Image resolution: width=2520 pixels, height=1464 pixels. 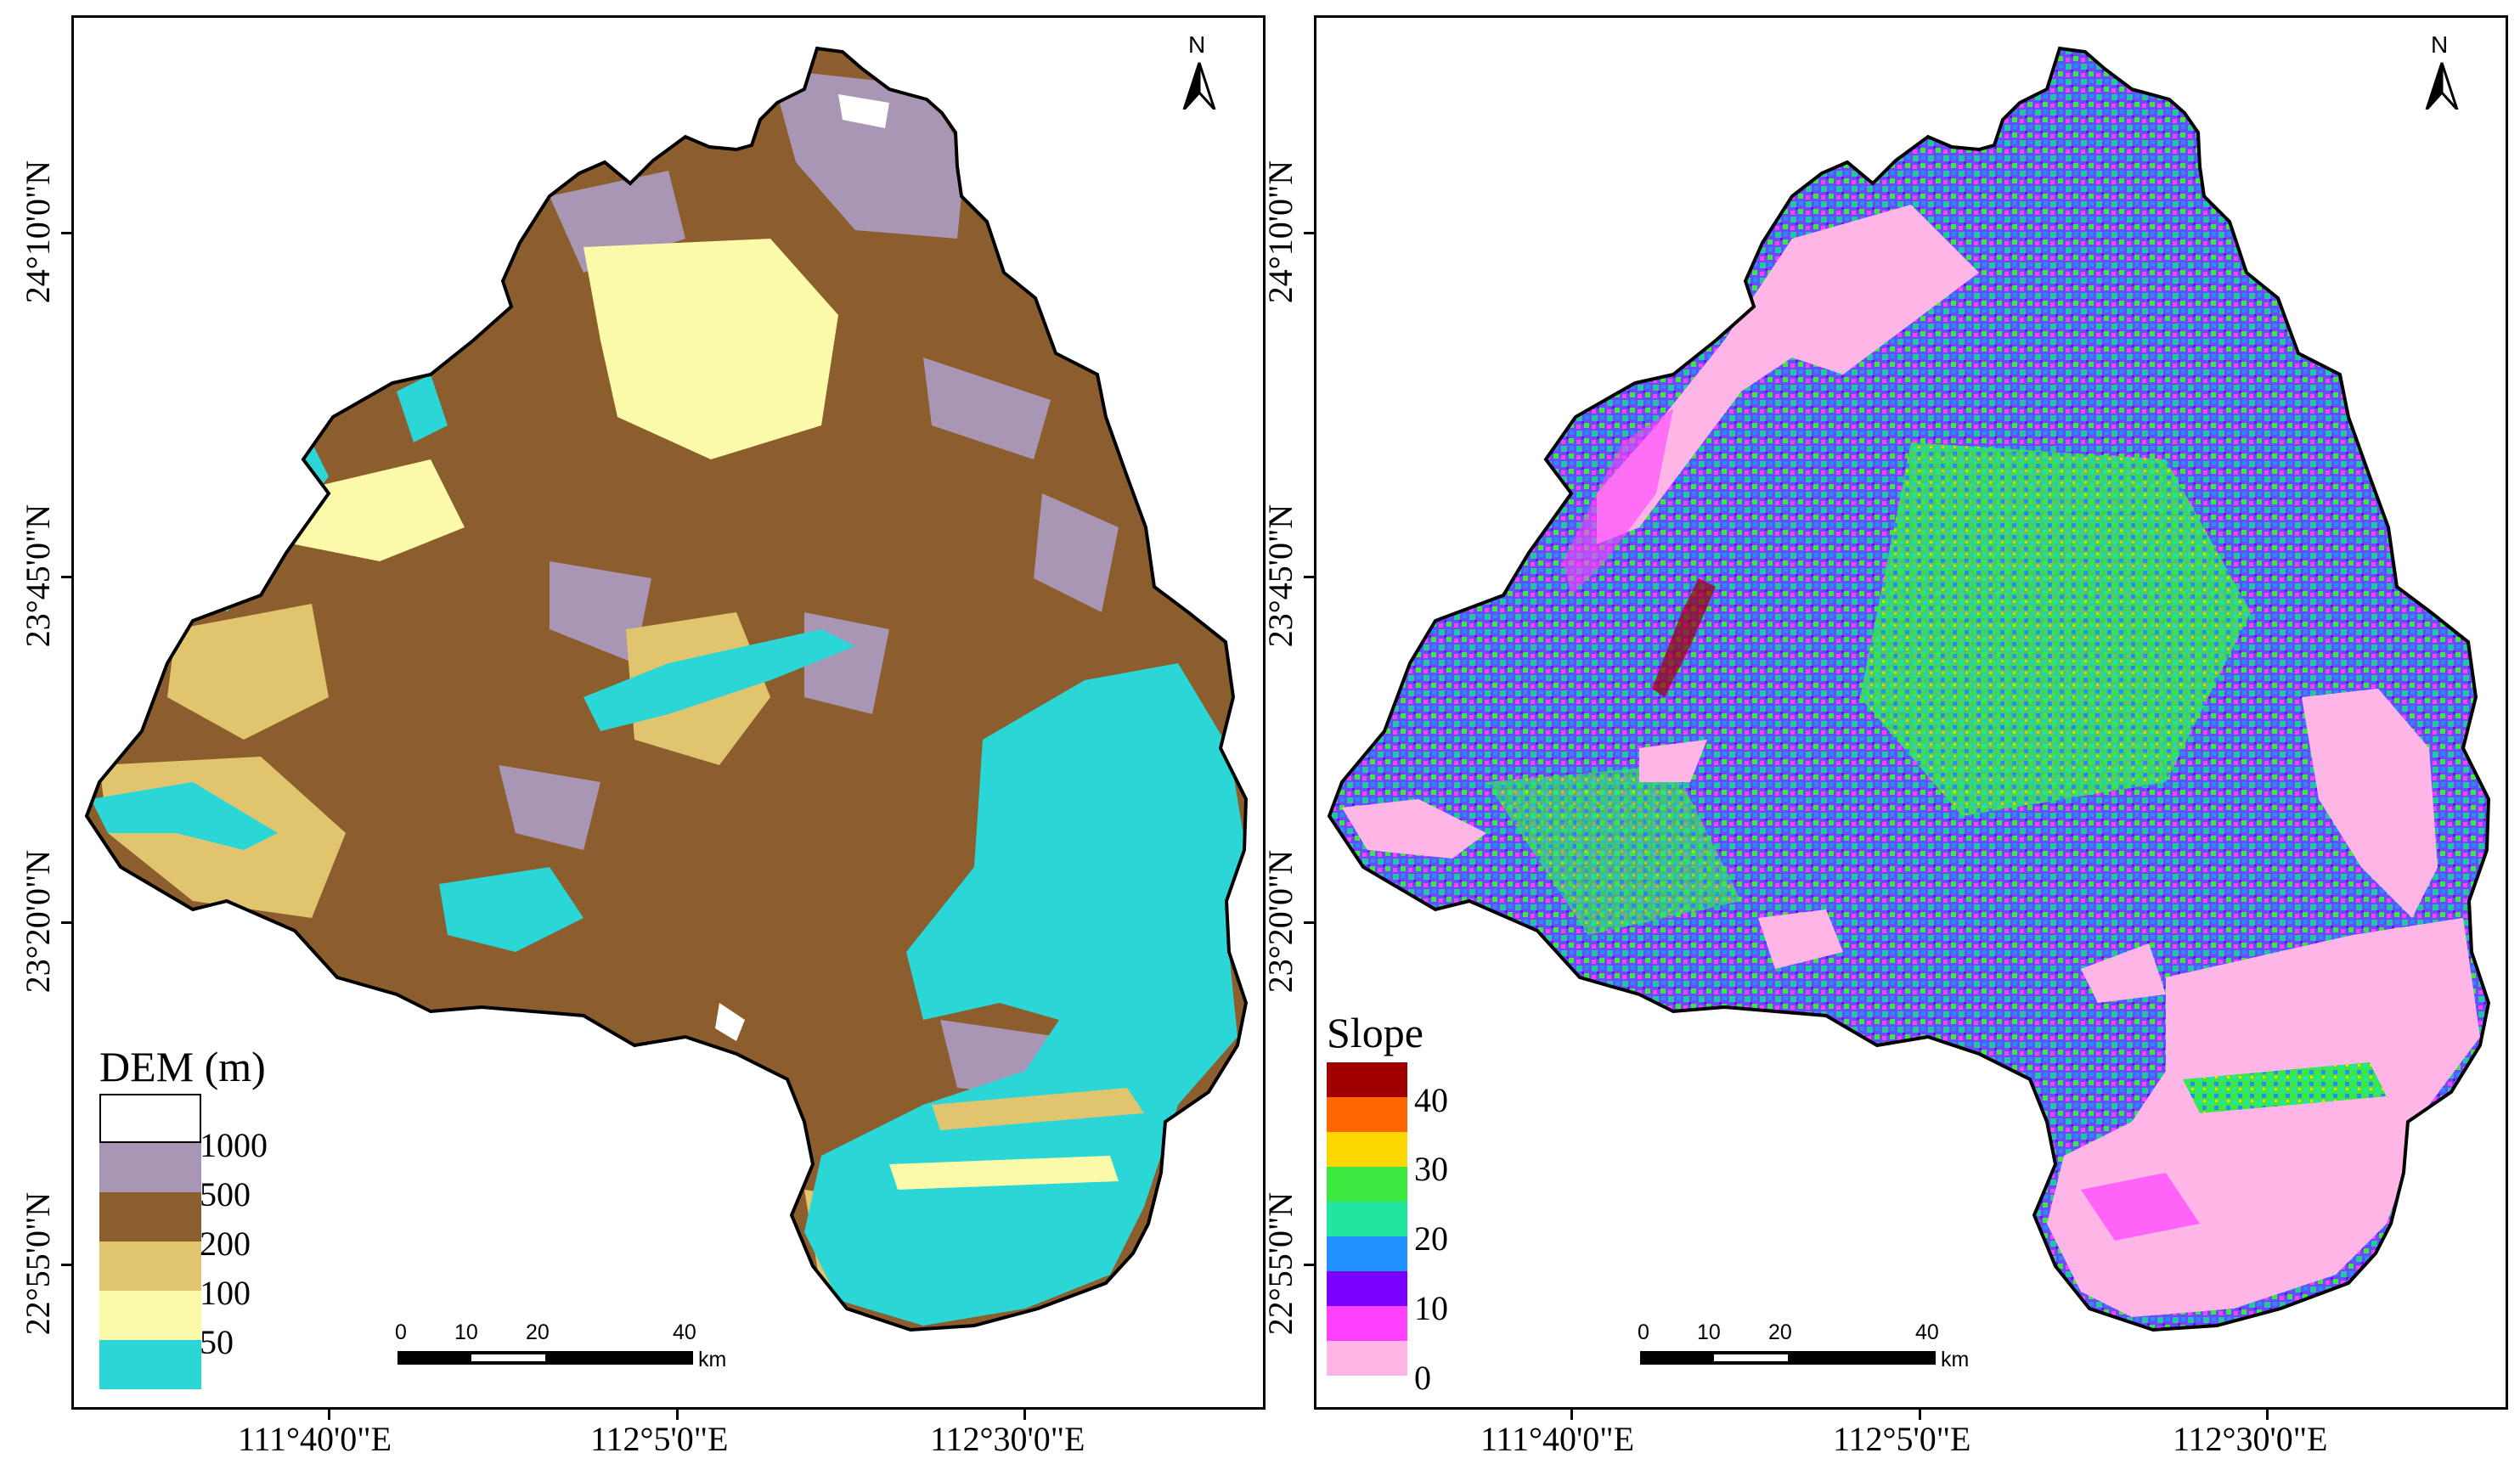 What do you see at coordinates (234, 1145) in the screenshot?
I see `legend-label: 1000` at bounding box center [234, 1145].